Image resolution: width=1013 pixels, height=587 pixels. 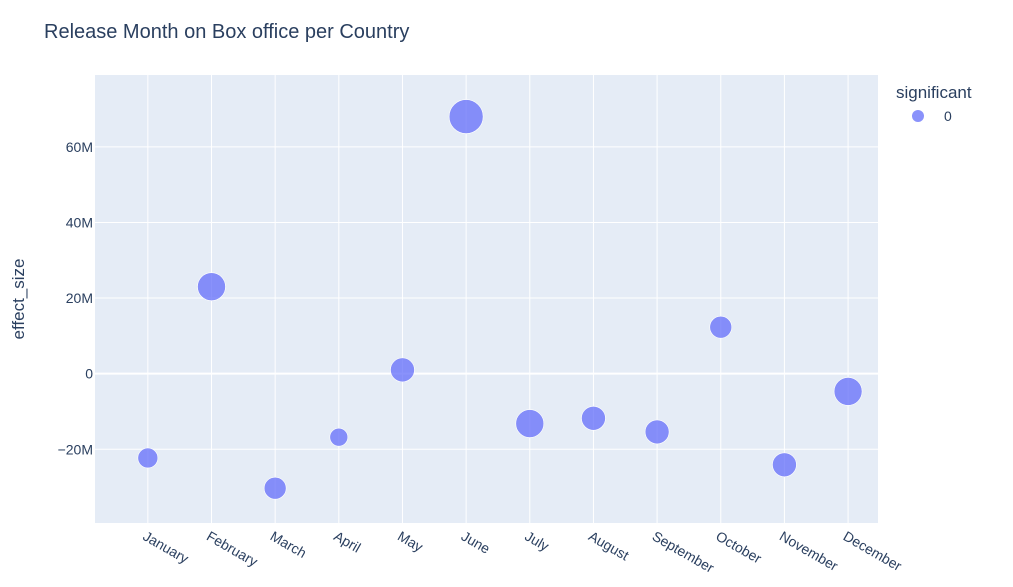 I want to click on y-tick-label: 20M, so click(x=79, y=298).